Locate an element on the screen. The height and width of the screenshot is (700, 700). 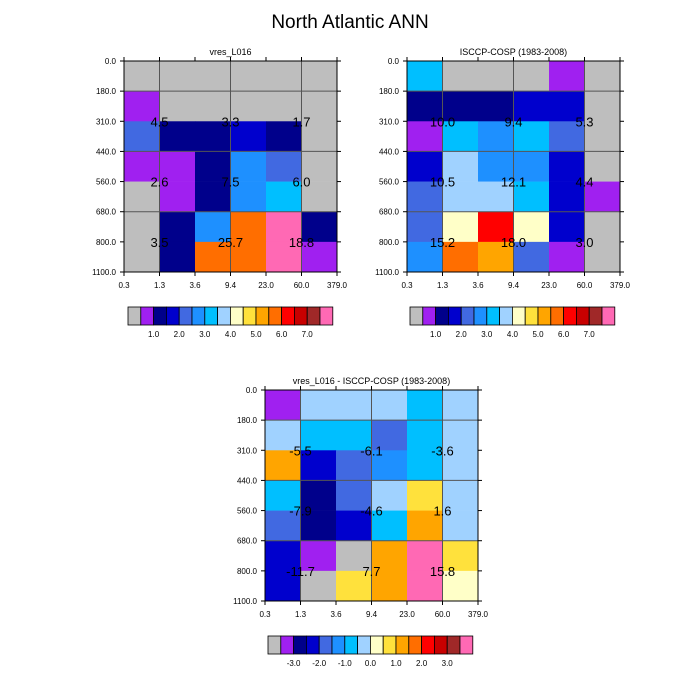
colorbar-label: 0.0 is located at coordinates (371, 663).